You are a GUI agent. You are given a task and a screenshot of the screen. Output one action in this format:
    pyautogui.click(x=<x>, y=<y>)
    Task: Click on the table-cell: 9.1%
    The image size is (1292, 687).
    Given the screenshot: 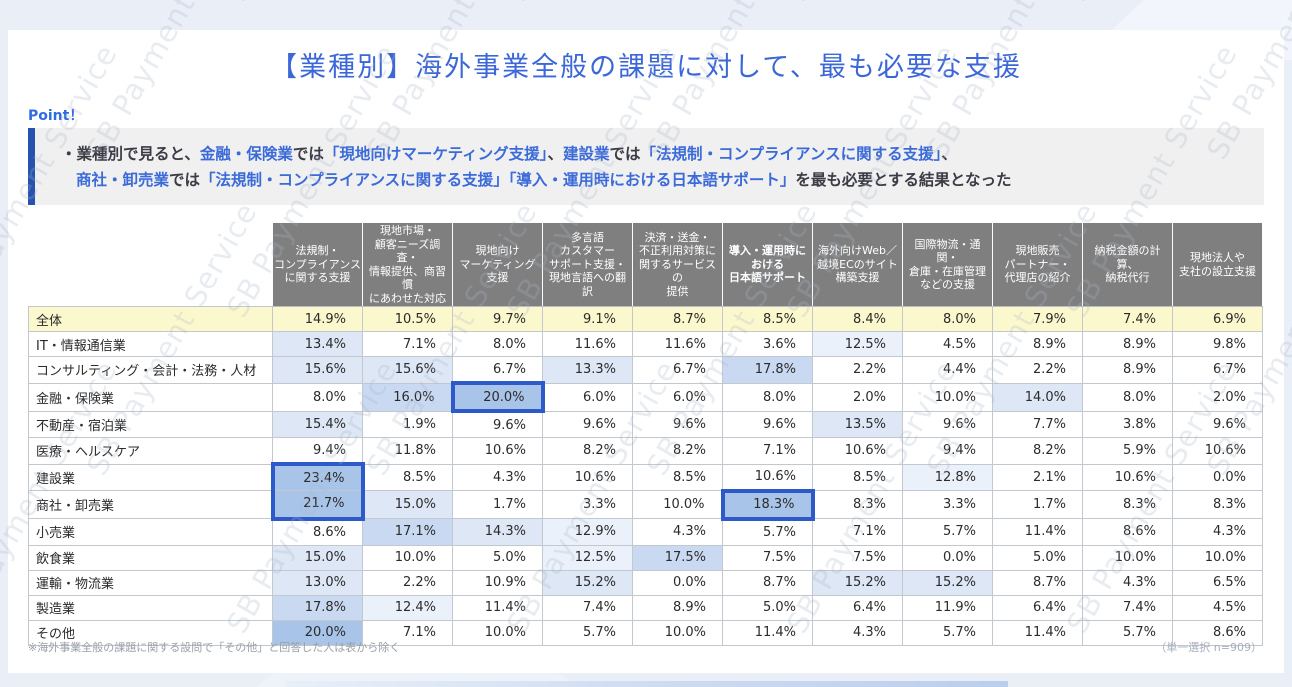 What is the action you would take?
    pyautogui.click(x=587, y=319)
    